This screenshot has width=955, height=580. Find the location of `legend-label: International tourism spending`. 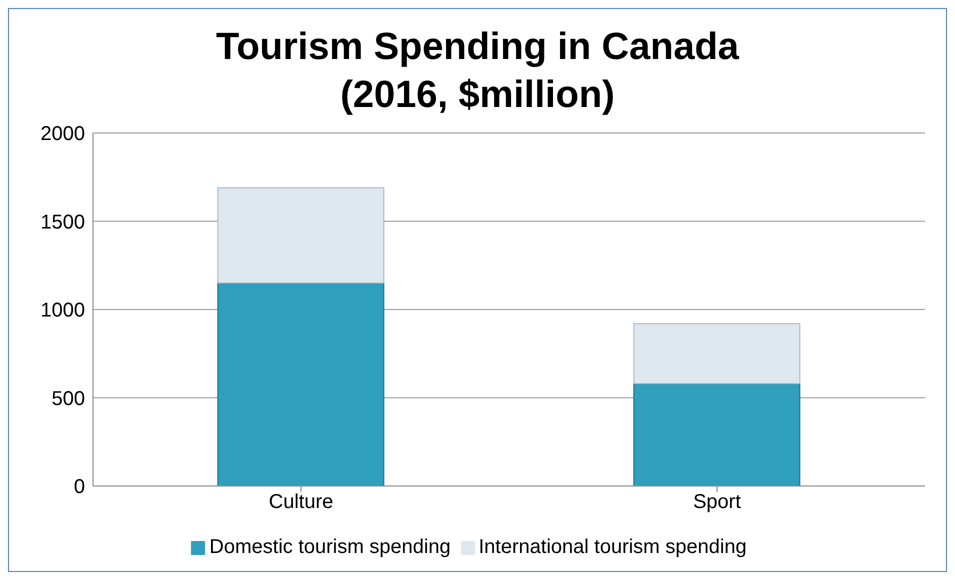

legend-label: International tourism spending is located at coordinates (612, 547).